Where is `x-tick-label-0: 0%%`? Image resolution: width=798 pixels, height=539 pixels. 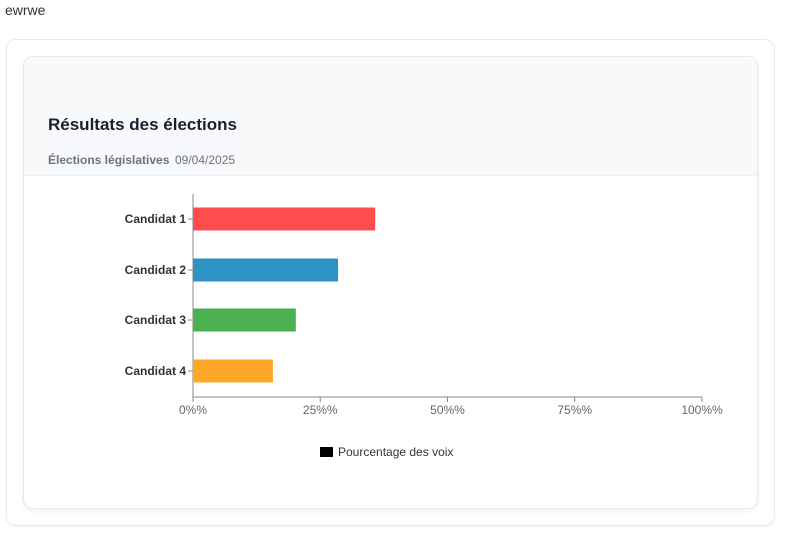
x-tick-label-0: 0%% is located at coordinates (193, 410).